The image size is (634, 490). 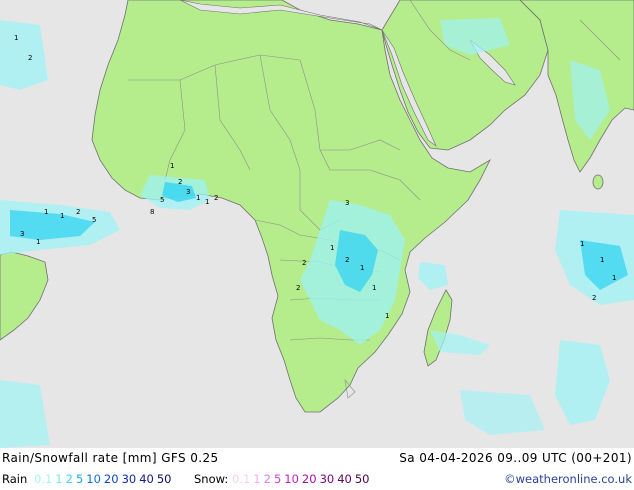 What do you see at coordinates (291, 479) in the screenshot?
I see `snow-legend-value: 10` at bounding box center [291, 479].